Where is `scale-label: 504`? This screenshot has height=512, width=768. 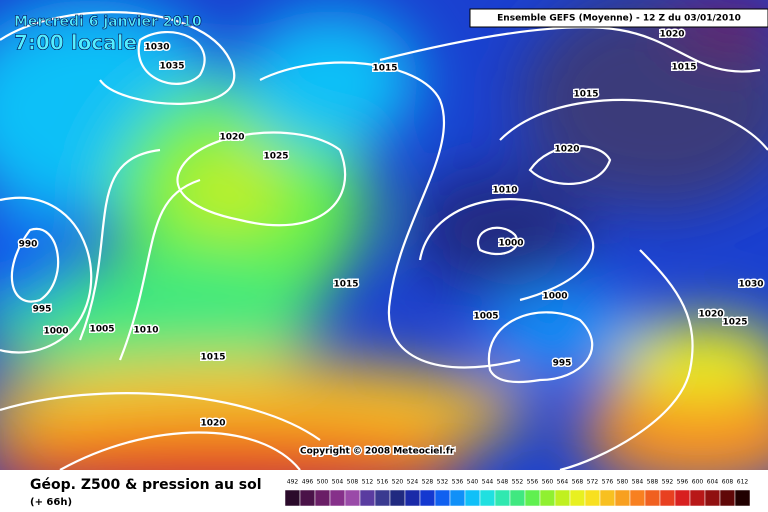 scale-label: 504 is located at coordinates (338, 482).